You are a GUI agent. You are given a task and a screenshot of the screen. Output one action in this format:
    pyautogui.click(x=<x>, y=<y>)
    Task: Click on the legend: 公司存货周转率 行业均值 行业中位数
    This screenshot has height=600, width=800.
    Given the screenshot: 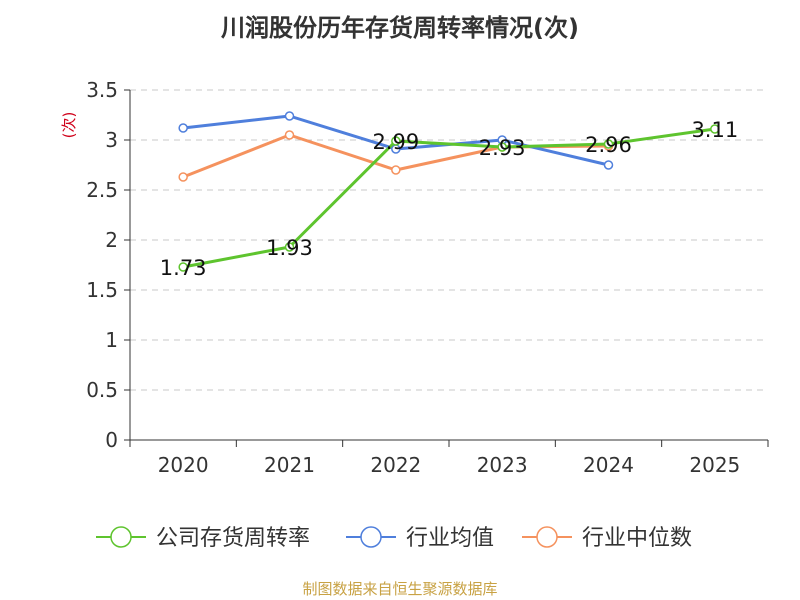 What is the action you would take?
    pyautogui.click(x=394, y=538)
    